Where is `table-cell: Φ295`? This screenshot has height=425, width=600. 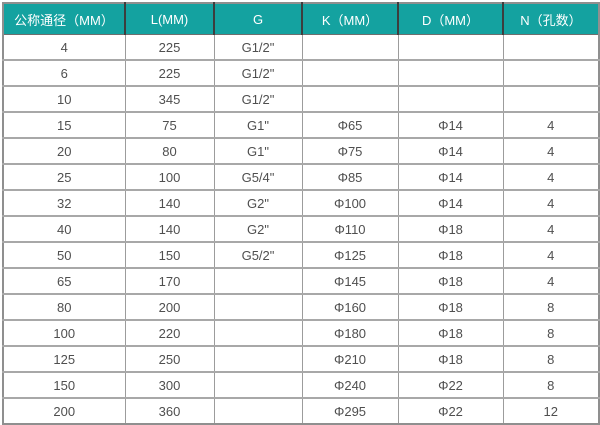 table-cell: Φ295 is located at coordinates (350, 411).